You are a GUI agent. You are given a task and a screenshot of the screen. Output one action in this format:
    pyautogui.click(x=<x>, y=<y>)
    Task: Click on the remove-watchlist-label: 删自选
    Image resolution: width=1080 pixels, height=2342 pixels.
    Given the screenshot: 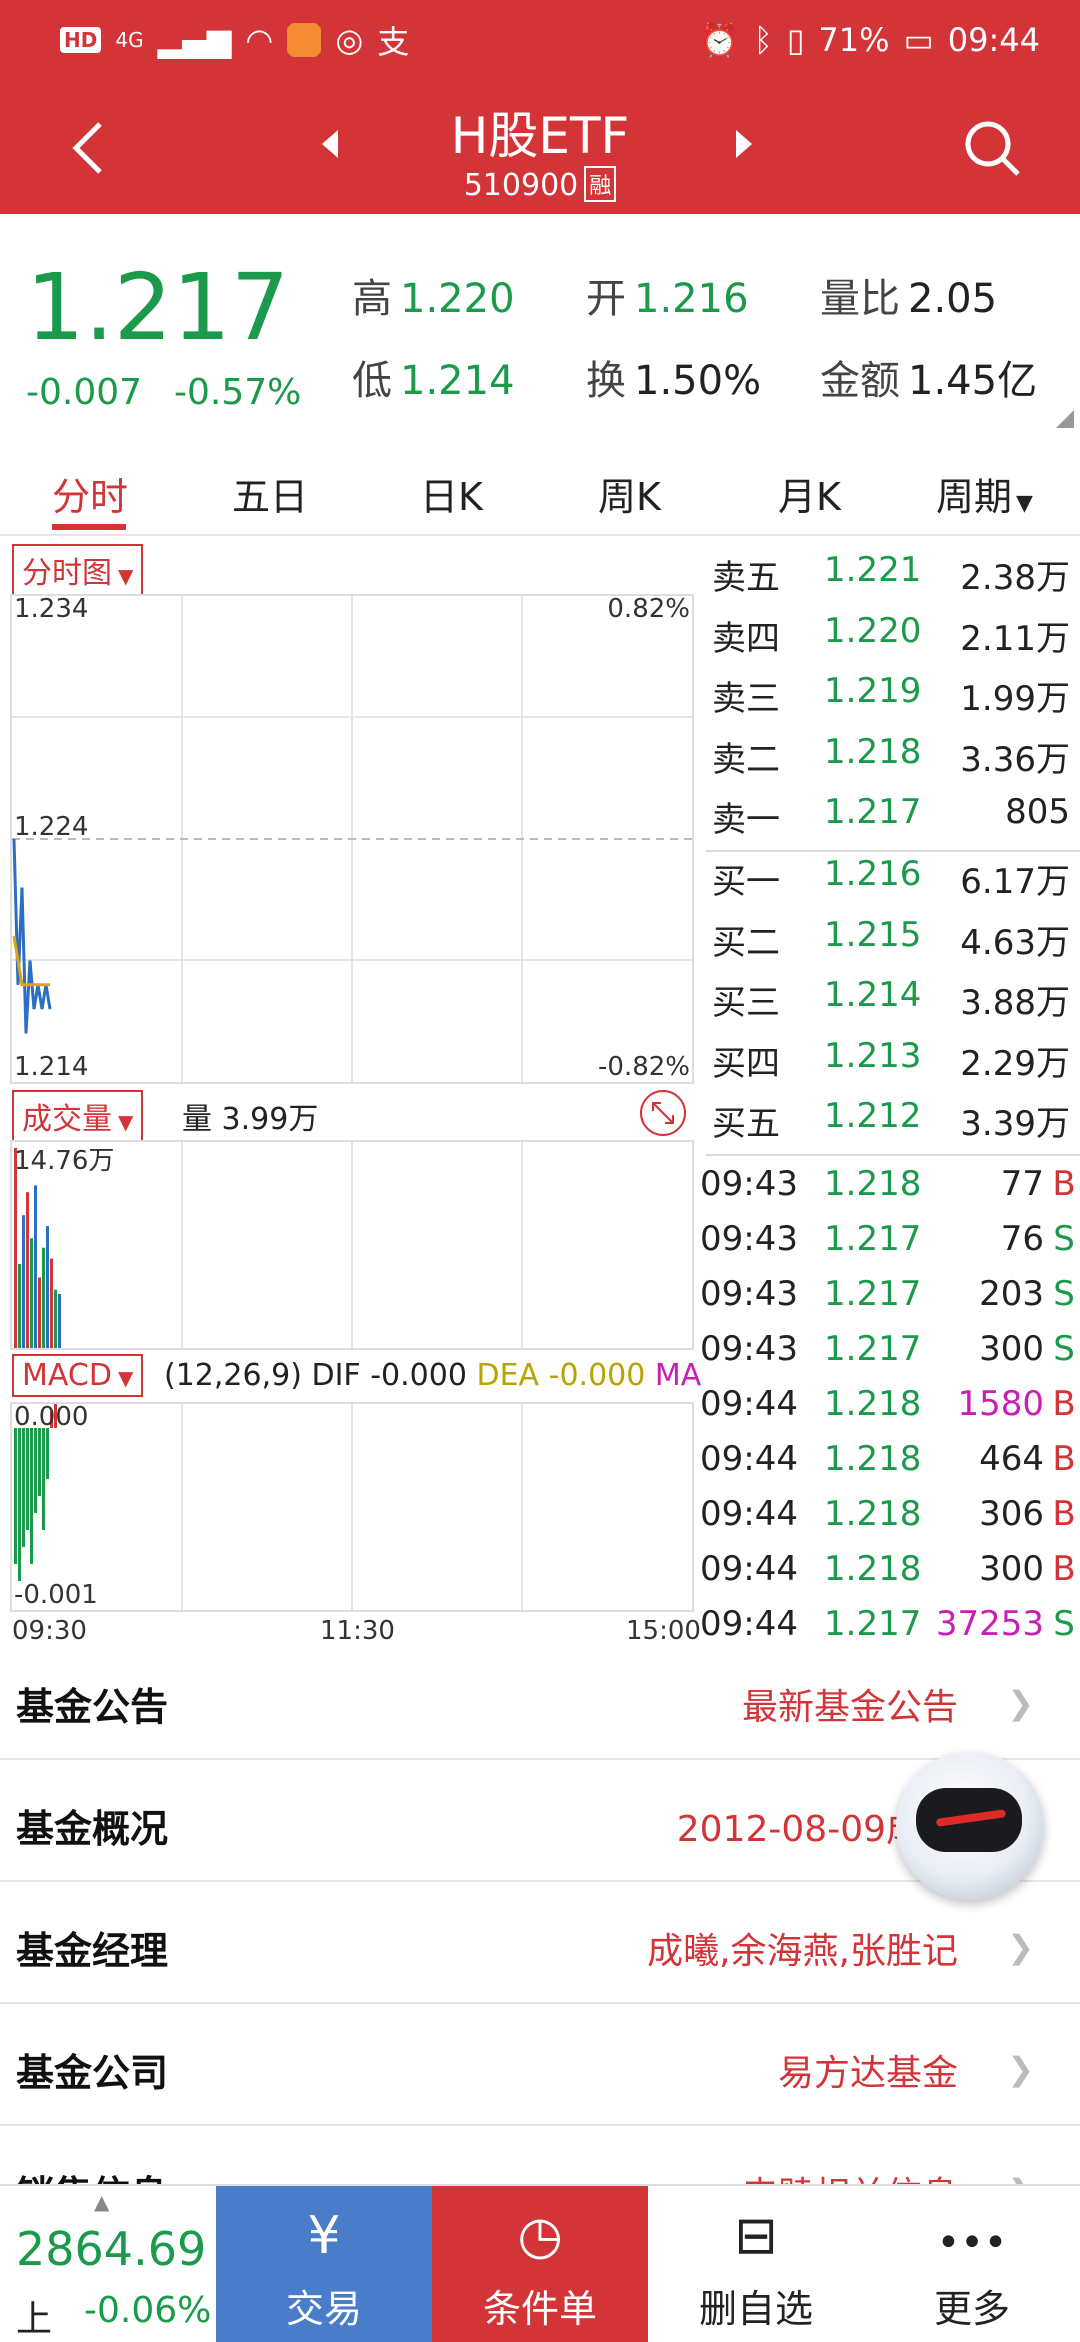 What is the action you would take?
    pyautogui.click(x=755, y=2309)
    